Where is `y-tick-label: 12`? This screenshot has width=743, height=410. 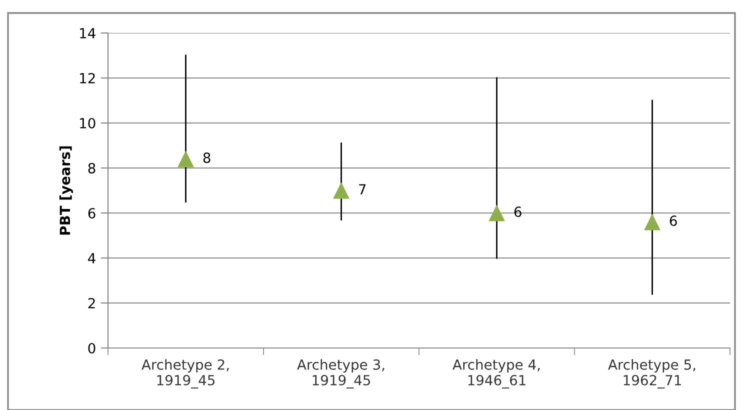 y-tick-label: 12 is located at coordinates (87, 78).